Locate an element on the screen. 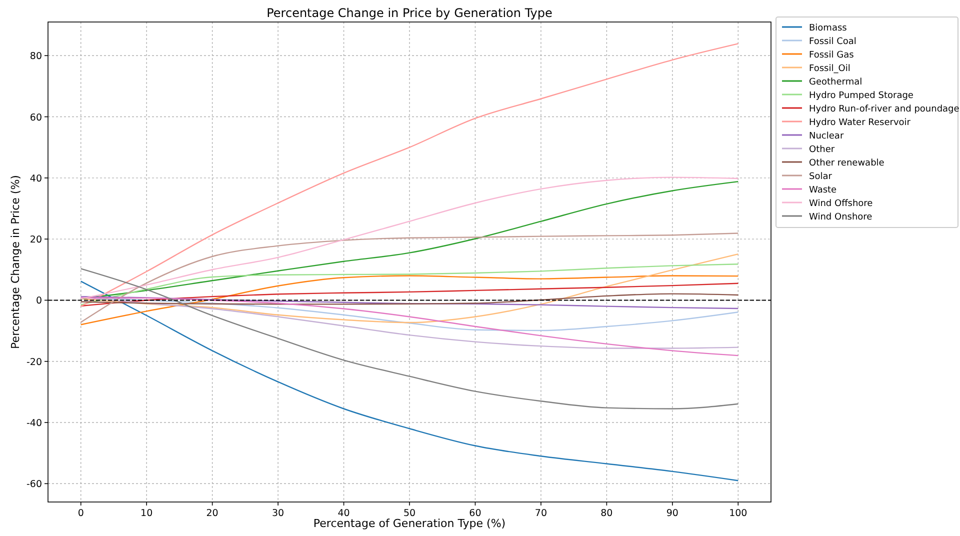  legend-label: Hydro Pumped Storage is located at coordinates (861, 95).